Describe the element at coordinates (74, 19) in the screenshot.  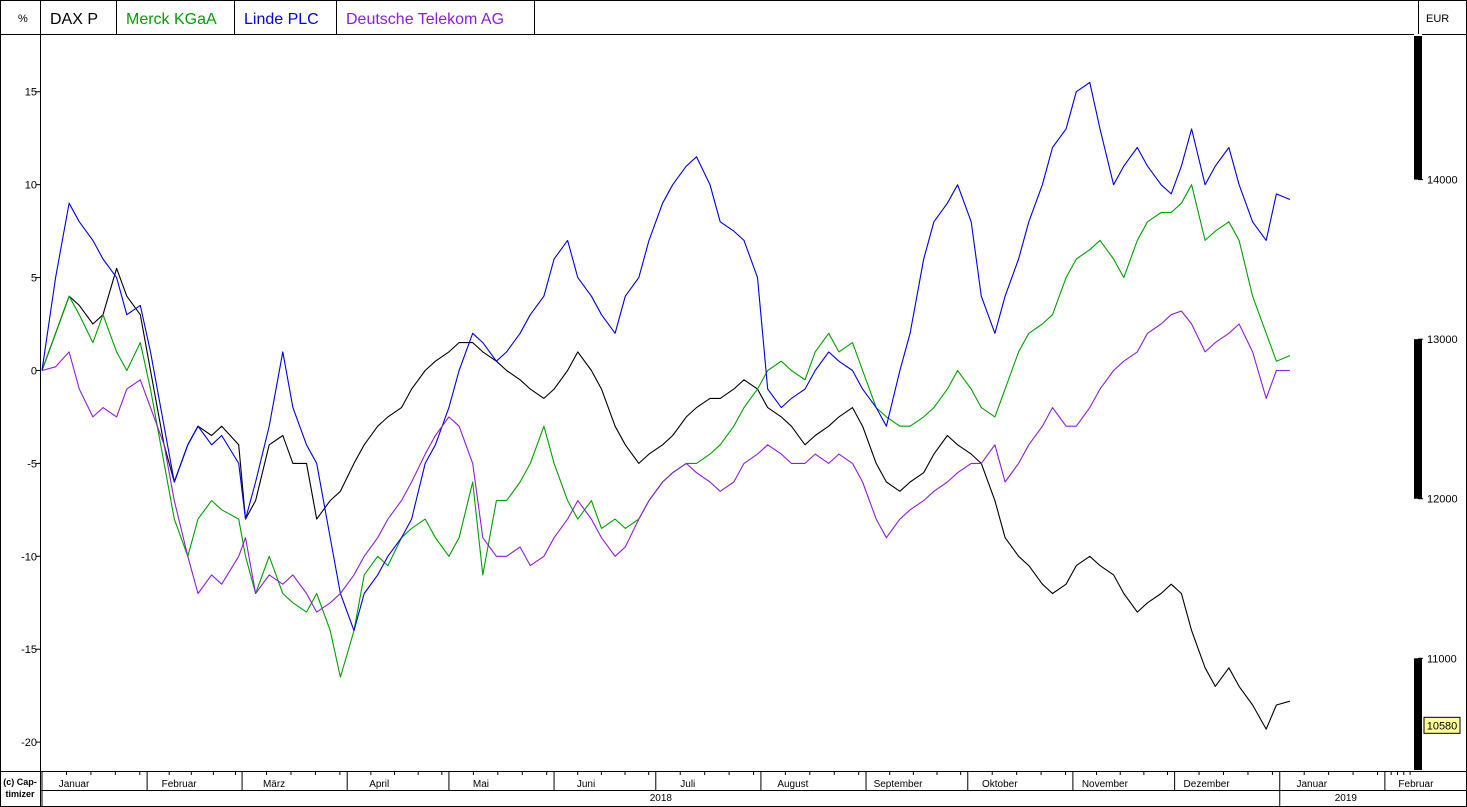
I see `legend-item: DAX P` at that location.